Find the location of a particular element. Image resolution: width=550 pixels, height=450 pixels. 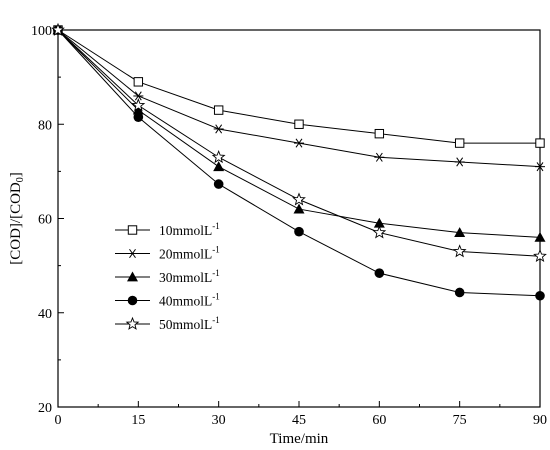

y-axis-ticks: 20 40 60 80 100 is located at coordinates (47, 220).